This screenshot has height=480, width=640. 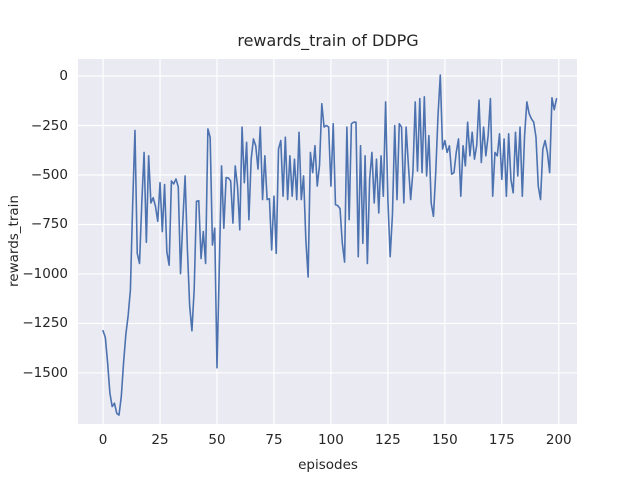 What do you see at coordinates (328, 40) in the screenshot?
I see `chart-title: rewards_train of DDPG` at bounding box center [328, 40].